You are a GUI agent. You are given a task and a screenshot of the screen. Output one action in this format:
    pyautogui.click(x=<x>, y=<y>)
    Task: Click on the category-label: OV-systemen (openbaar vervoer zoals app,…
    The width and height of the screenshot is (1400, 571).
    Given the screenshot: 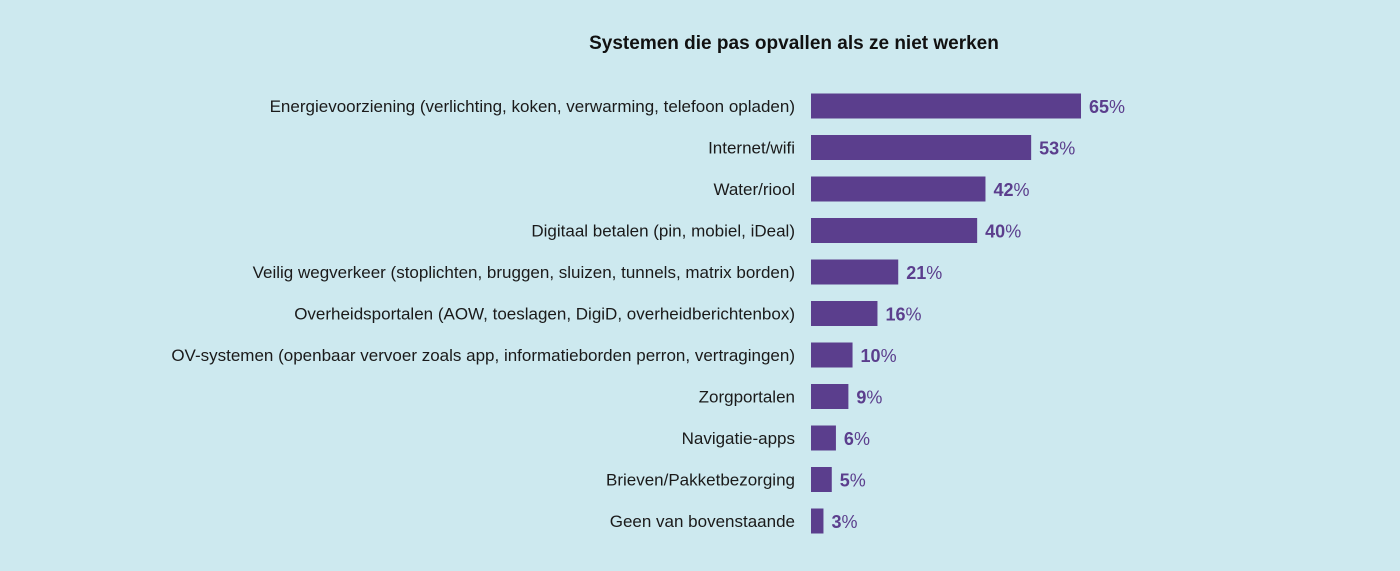 What is the action you would take?
    pyautogui.click(x=483, y=355)
    